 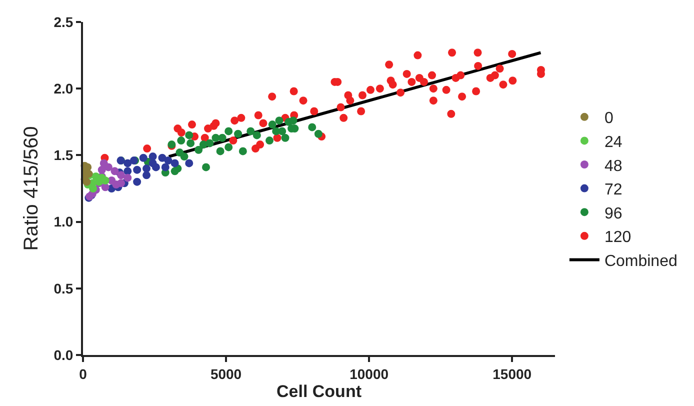 I want to click on x-tick-label: 15000, so click(x=512, y=374).